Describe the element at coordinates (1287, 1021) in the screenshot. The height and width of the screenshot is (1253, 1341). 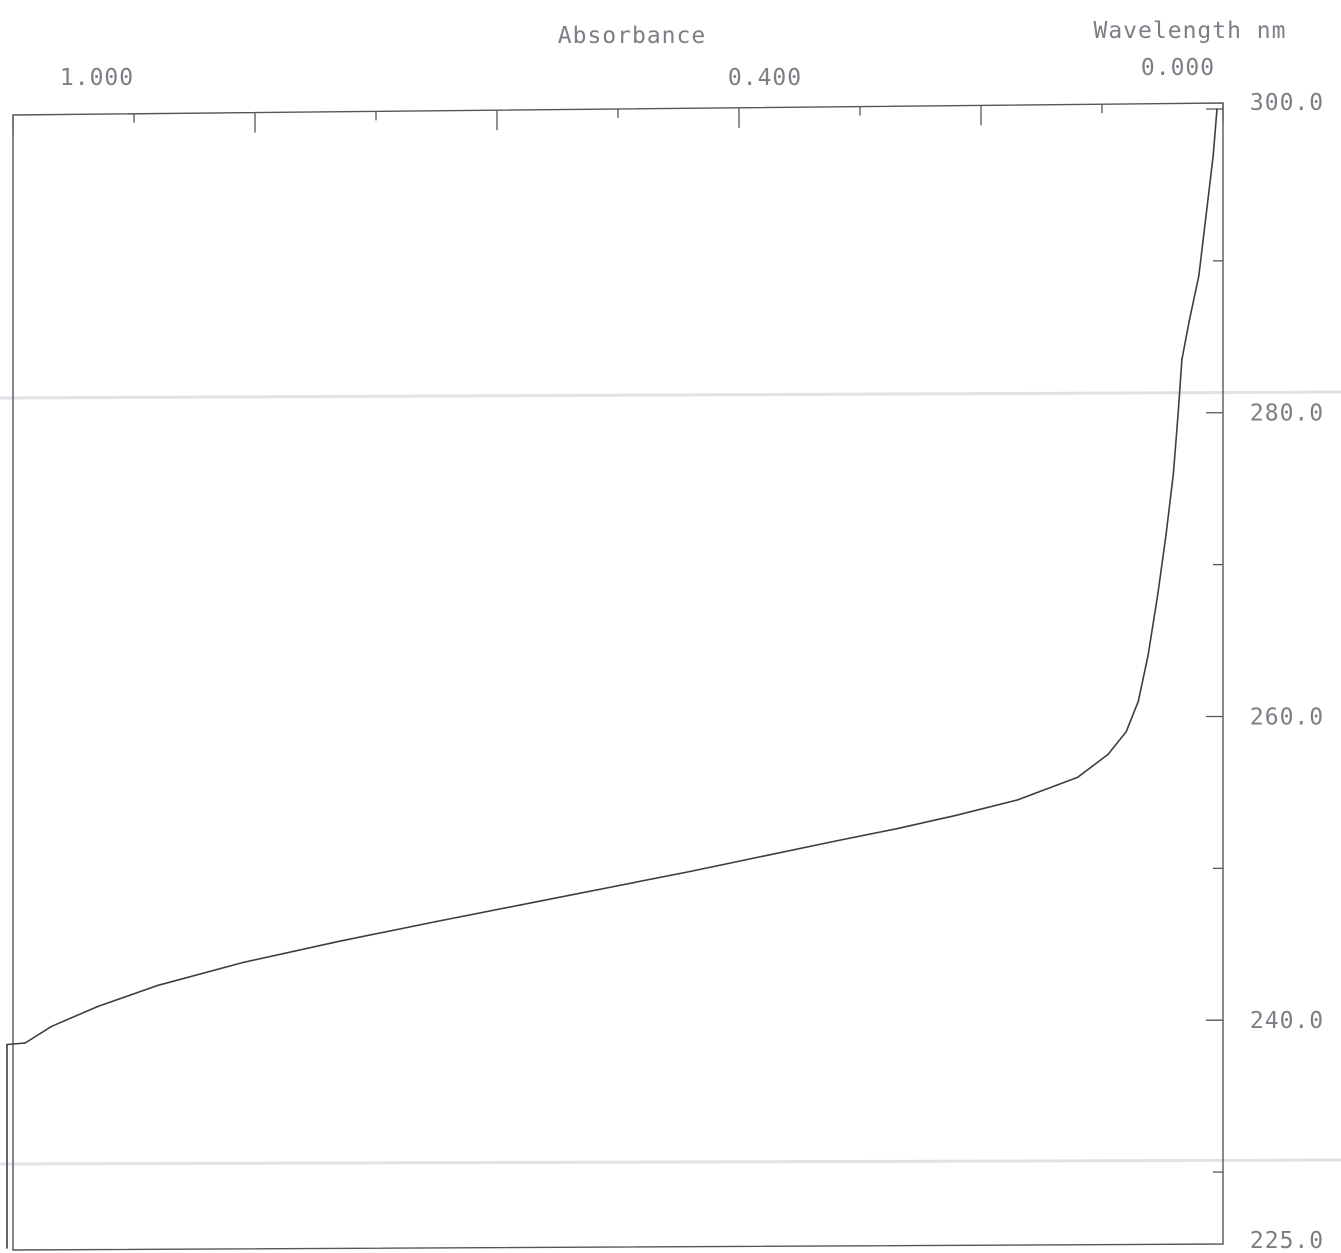
I see `y-tick-label: 240.0` at that location.